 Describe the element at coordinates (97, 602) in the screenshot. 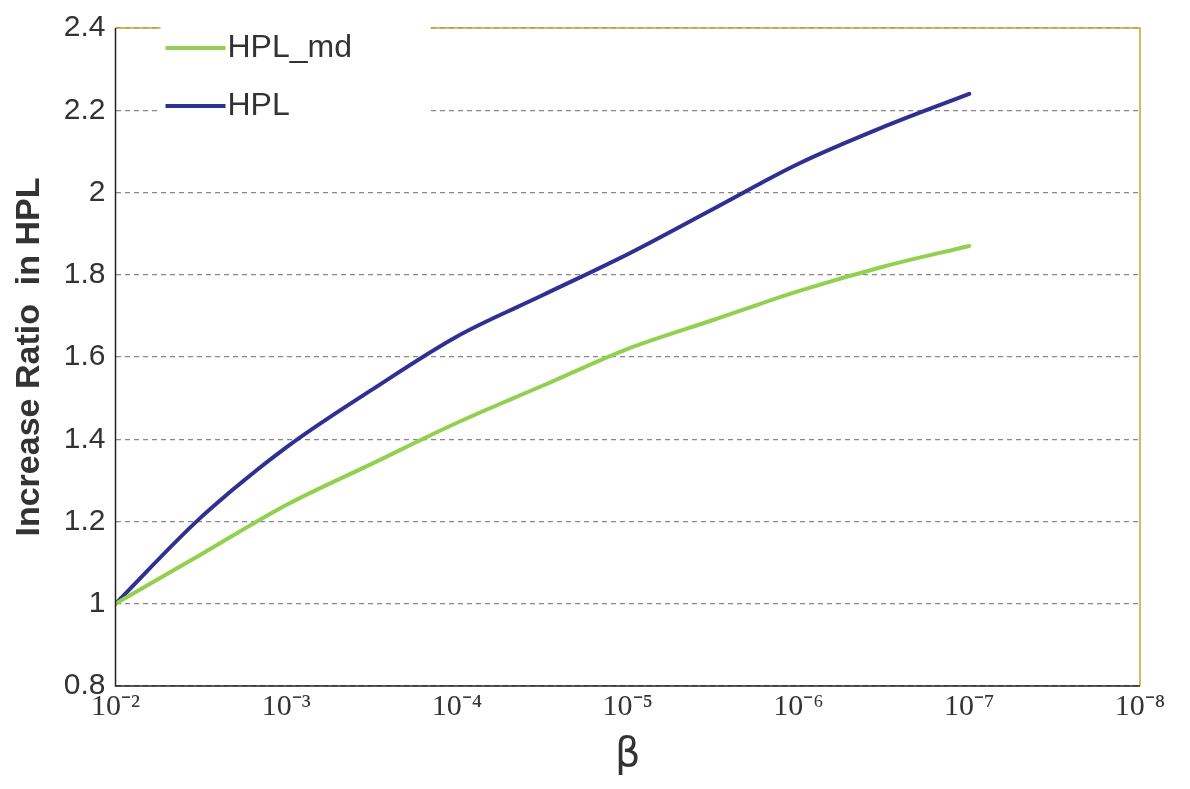

I see `y-tick-label: 1` at that location.